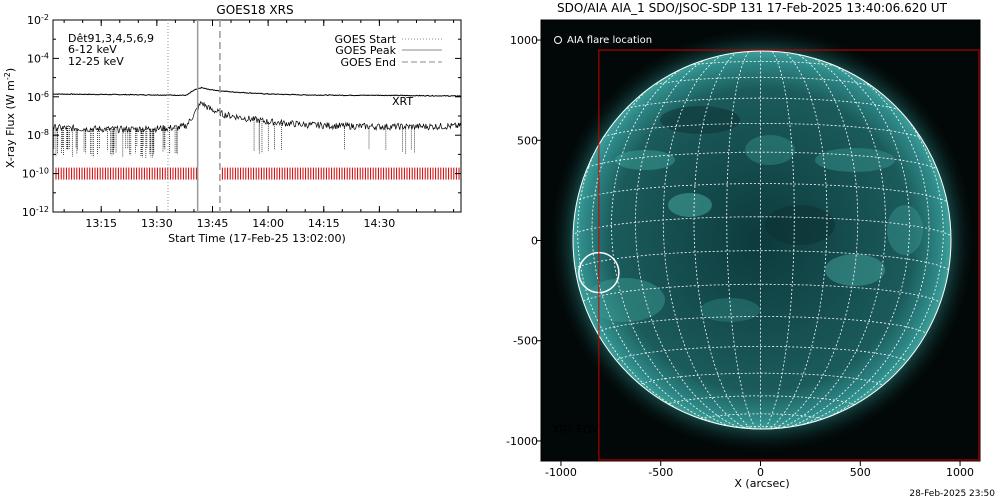  I want to click on y-tick-label: 10⁻⁸, so click(38, 135).